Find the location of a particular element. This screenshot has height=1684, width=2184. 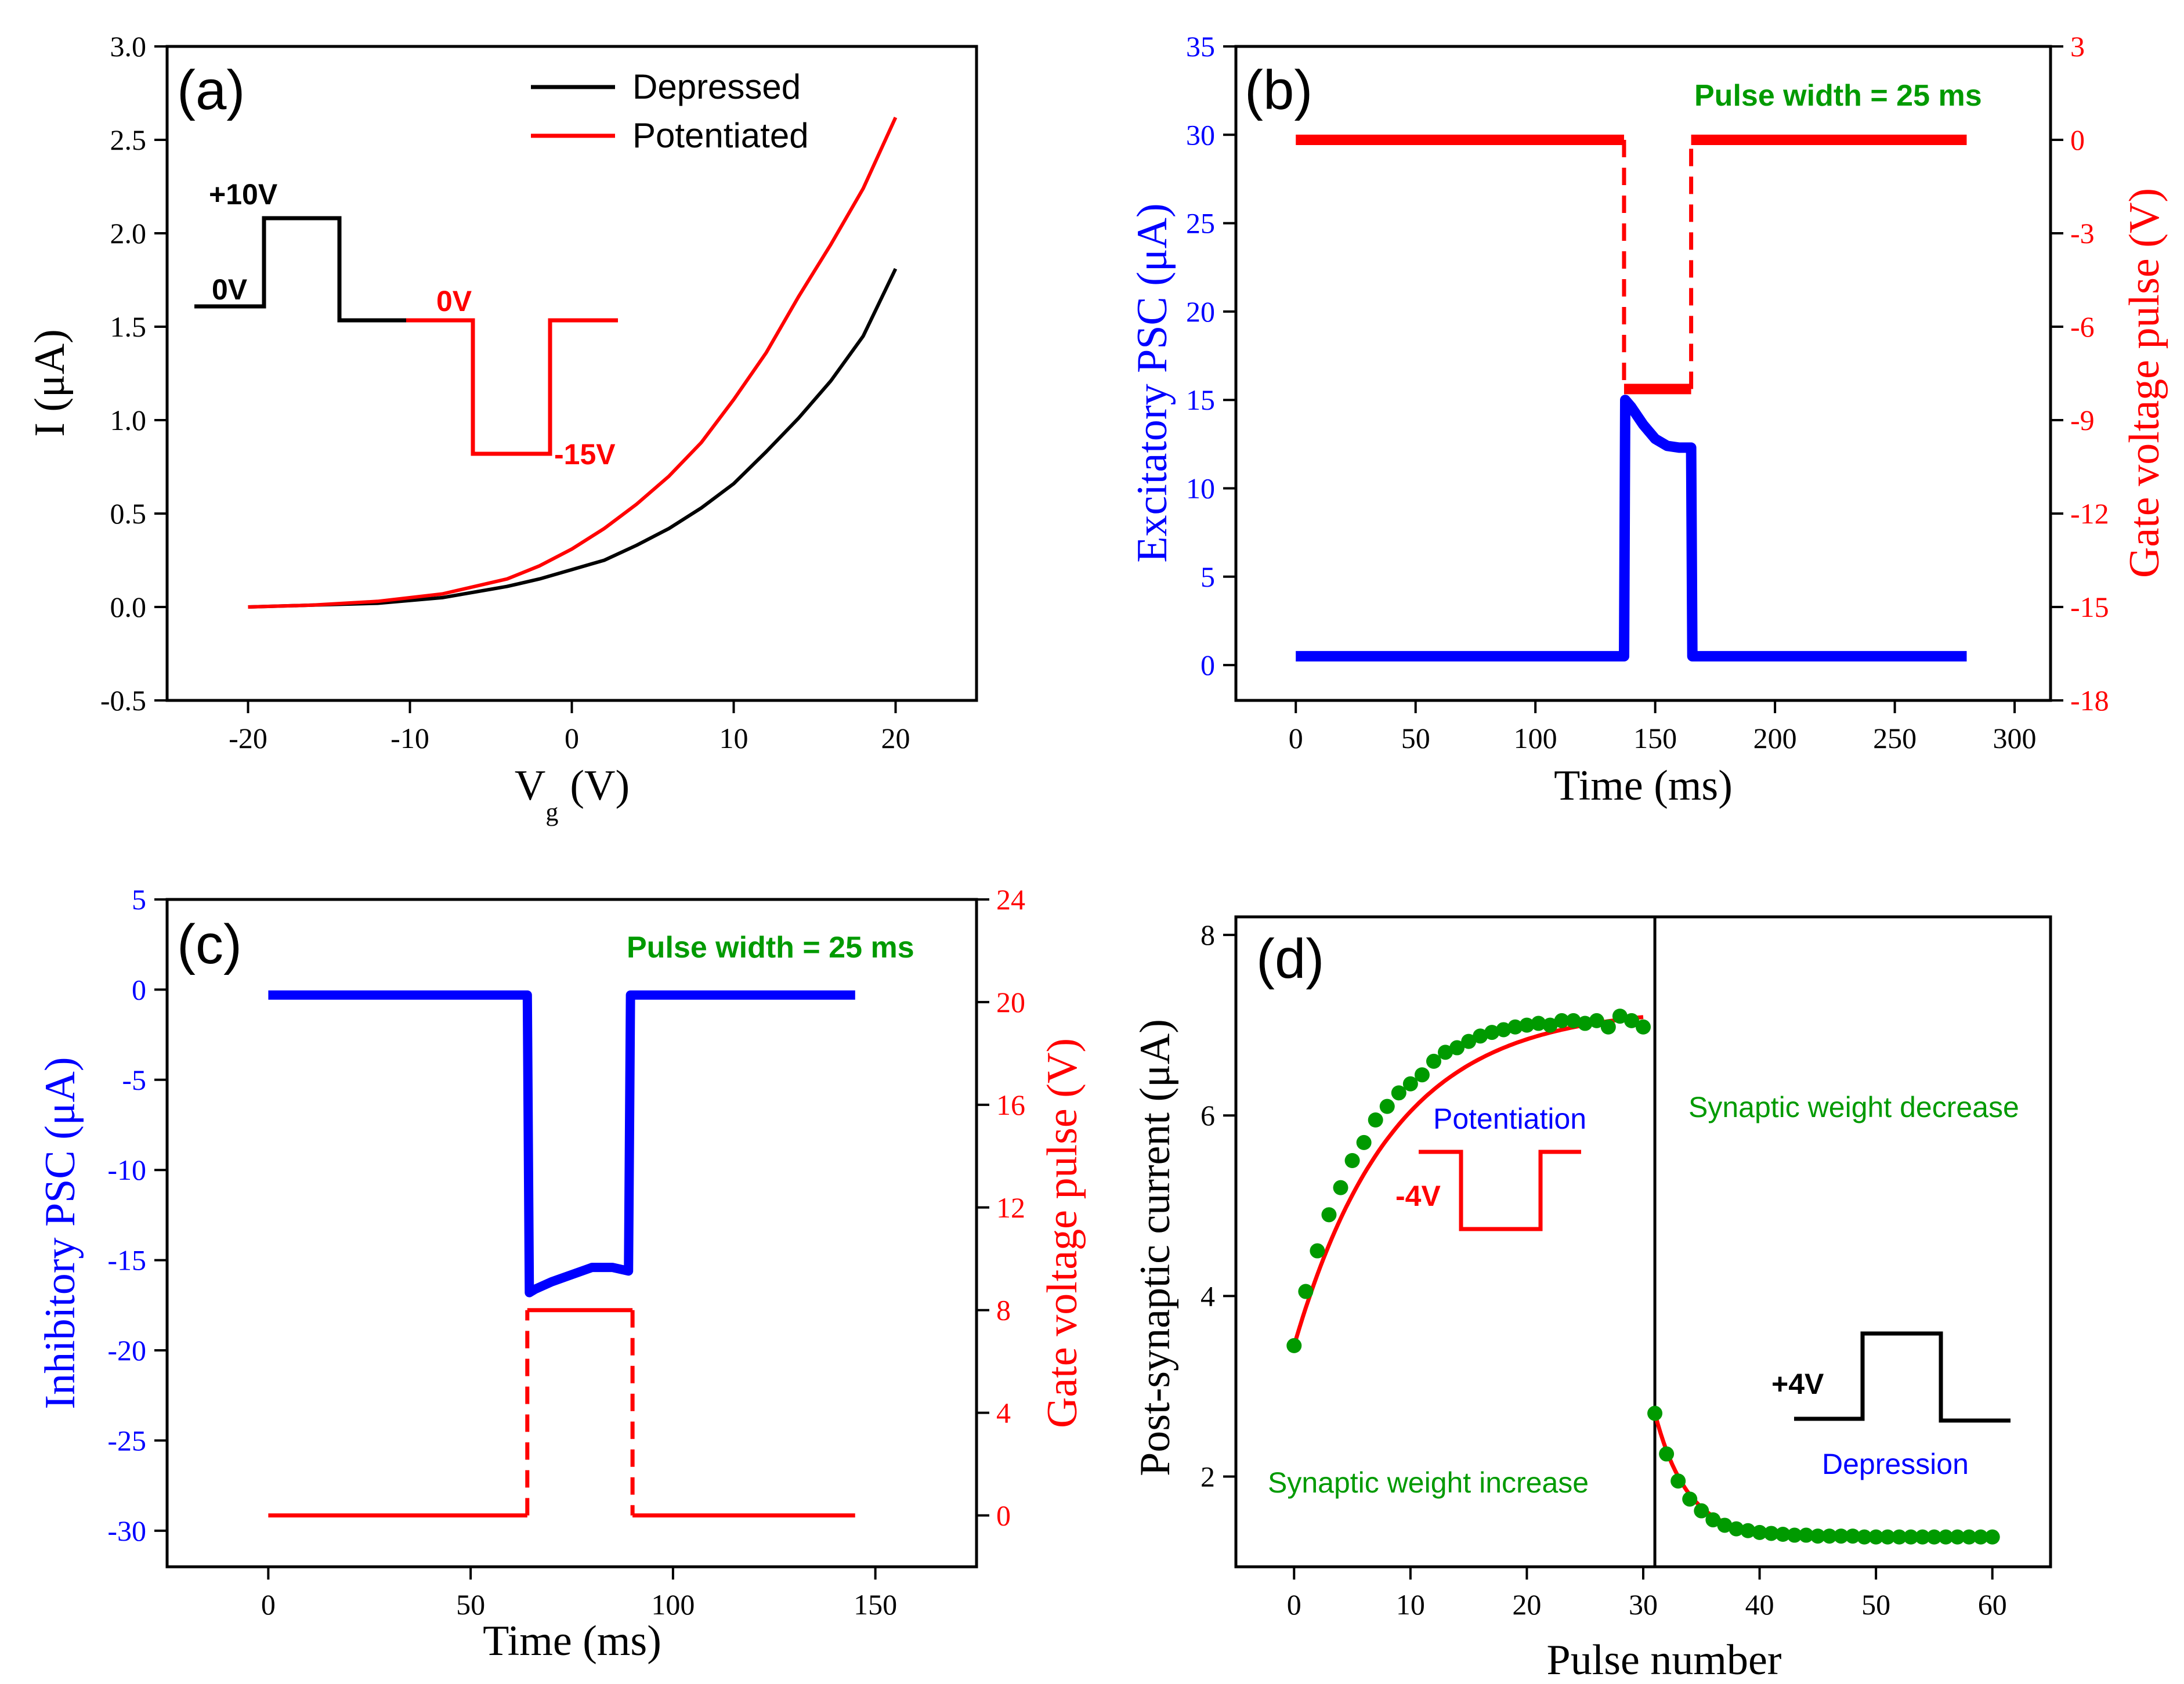

d-label-potentiation: Potentiation is located at coordinates (1510, 1119).